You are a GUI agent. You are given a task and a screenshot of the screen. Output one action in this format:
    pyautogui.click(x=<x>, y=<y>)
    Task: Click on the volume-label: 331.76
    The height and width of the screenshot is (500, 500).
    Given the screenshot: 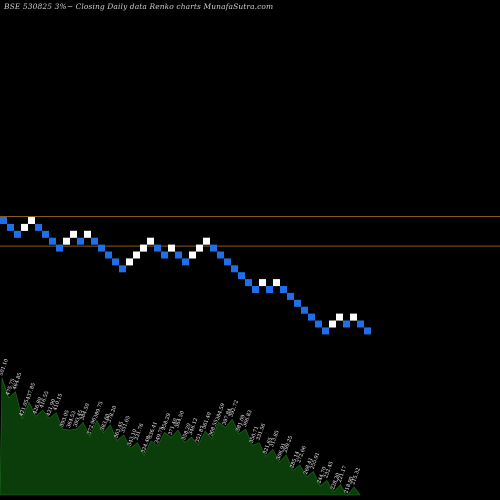 What is the action you would take?
    pyautogui.click(x=140, y=432)
    